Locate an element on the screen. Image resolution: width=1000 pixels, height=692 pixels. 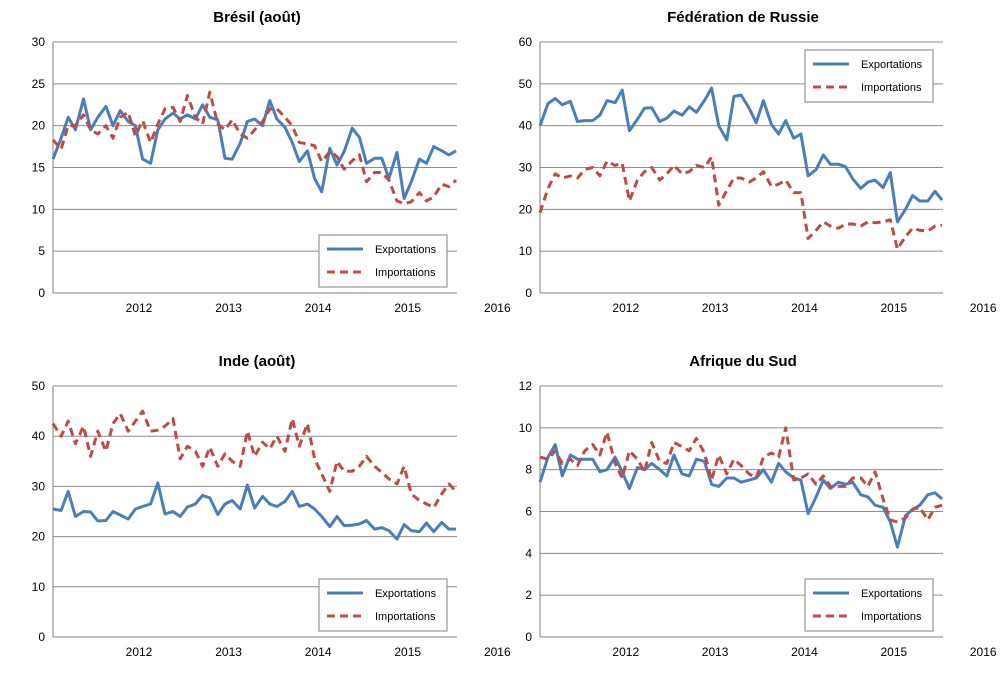
y-tick-label: 25 is located at coordinates (39, 84).